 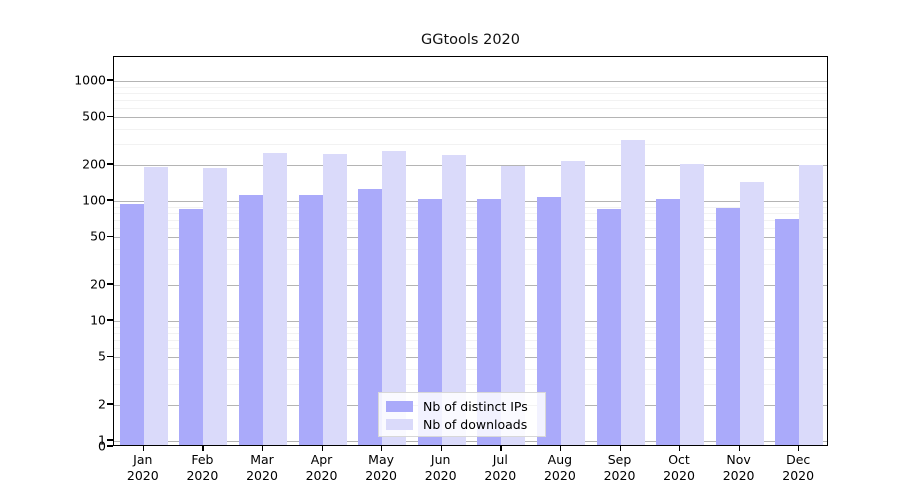 What do you see at coordinates (84, 250) in the screenshot?
I see `y-axis-labels: 0 1 2 5 10 20 50 100 200 500 1000` at bounding box center [84, 250].